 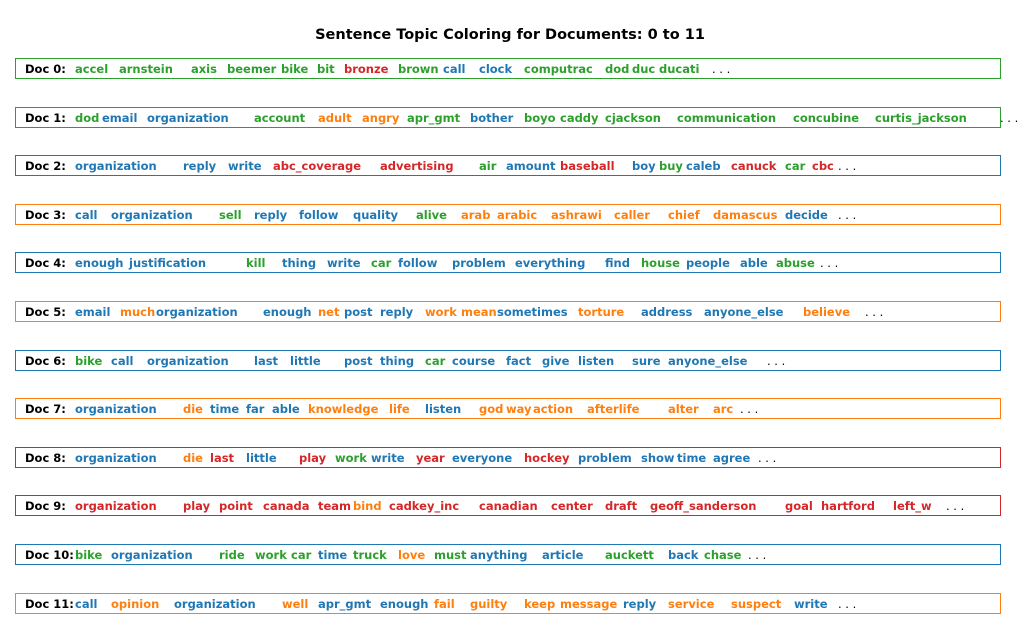 I want to click on topic-word: play, so click(x=197, y=506).